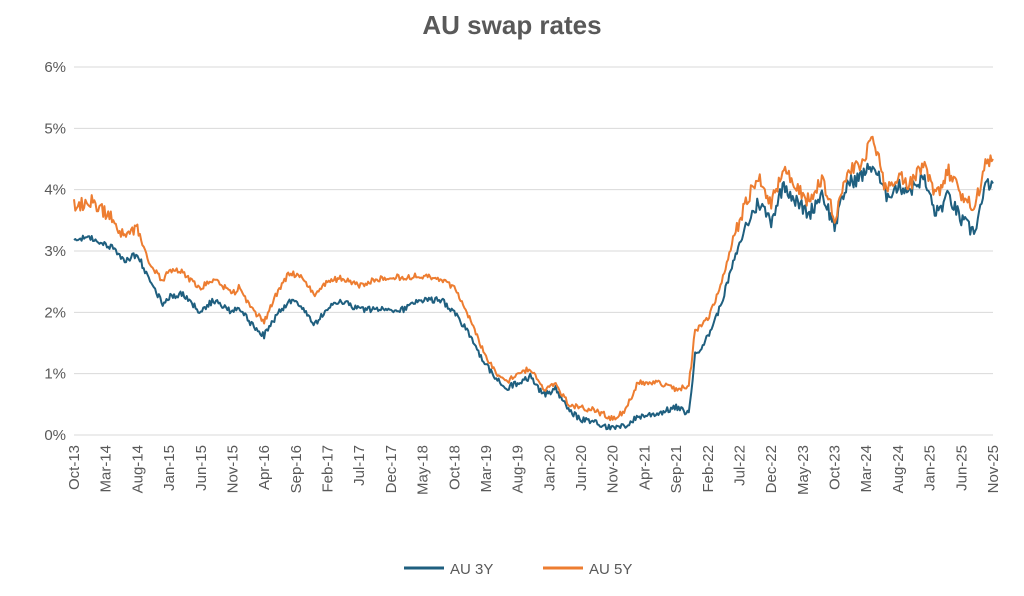 The image size is (1024, 596). What do you see at coordinates (55, 374) in the screenshot?
I see `y-tick-label: 1%` at bounding box center [55, 374].